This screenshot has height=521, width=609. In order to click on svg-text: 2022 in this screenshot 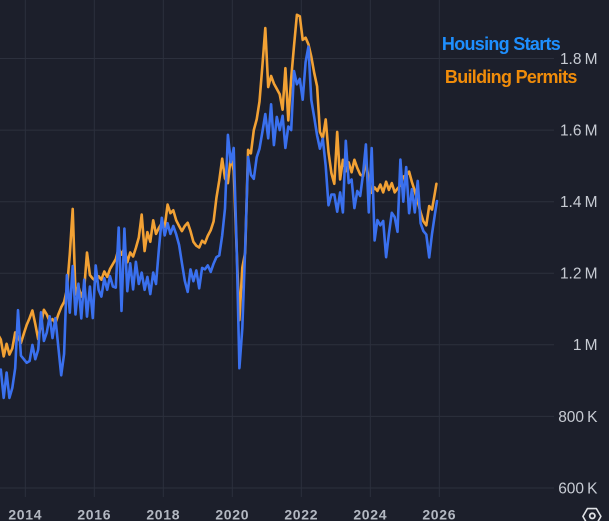, I will do `click(301, 513)`.